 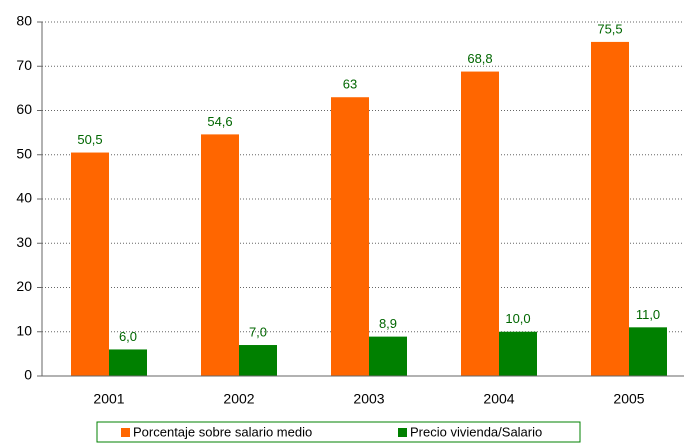 I want to click on value-label: 10,0, so click(x=517, y=318).